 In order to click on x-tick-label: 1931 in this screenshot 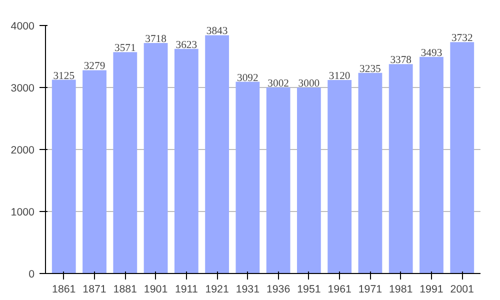, I will do `click(248, 290)`.